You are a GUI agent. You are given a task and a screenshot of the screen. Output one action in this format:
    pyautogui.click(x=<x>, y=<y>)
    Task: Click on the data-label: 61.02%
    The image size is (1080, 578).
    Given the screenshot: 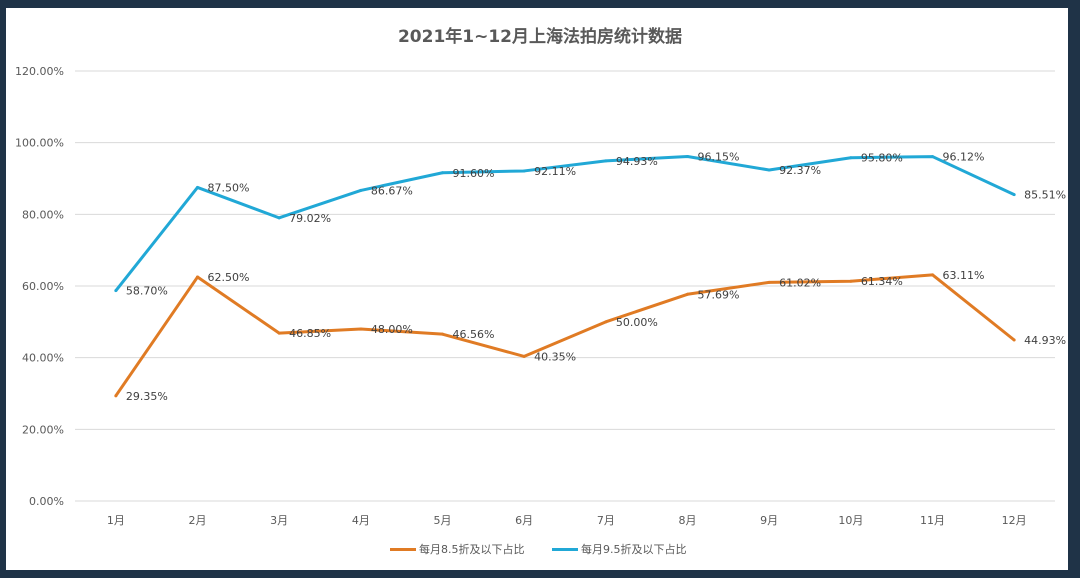 What is the action you would take?
    pyautogui.click(x=800, y=282)
    